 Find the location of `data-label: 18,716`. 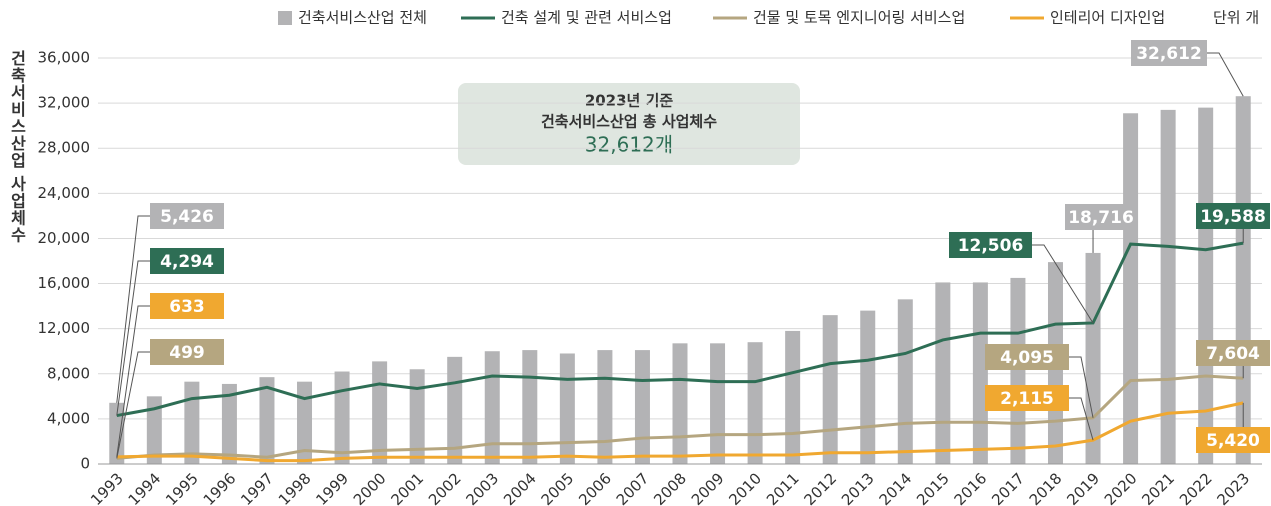

data-label: 18,716 is located at coordinates (1101, 218).